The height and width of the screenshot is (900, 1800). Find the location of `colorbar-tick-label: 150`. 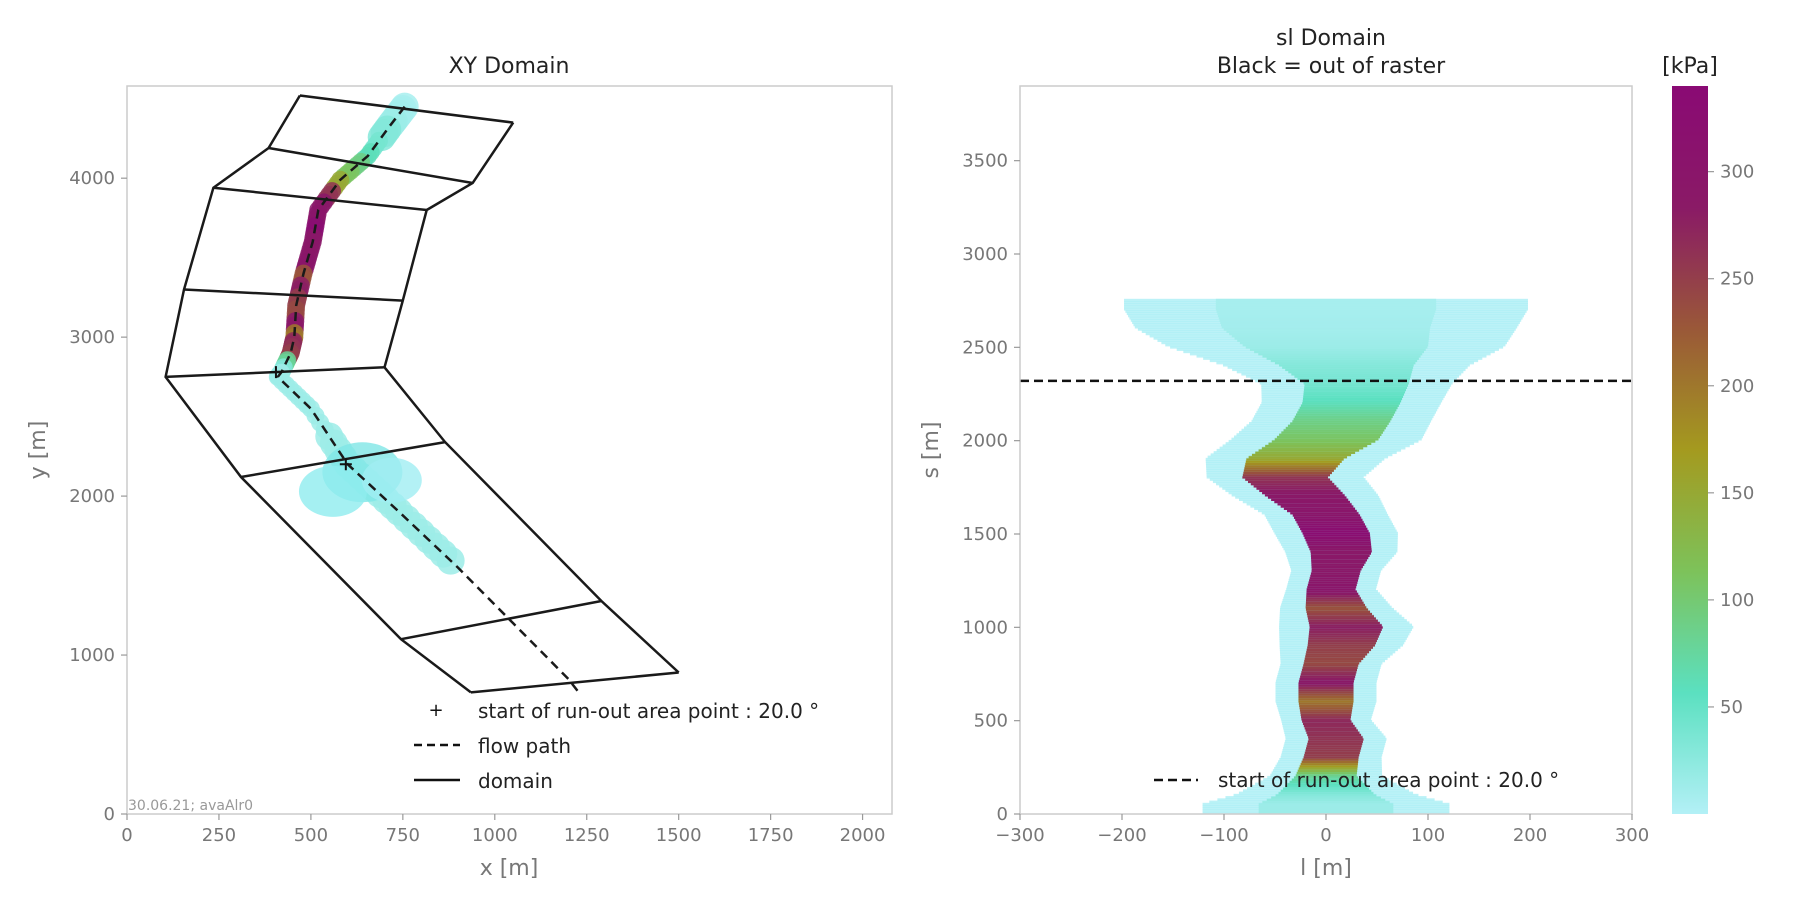

colorbar-tick-label: 150 is located at coordinates (1737, 493).